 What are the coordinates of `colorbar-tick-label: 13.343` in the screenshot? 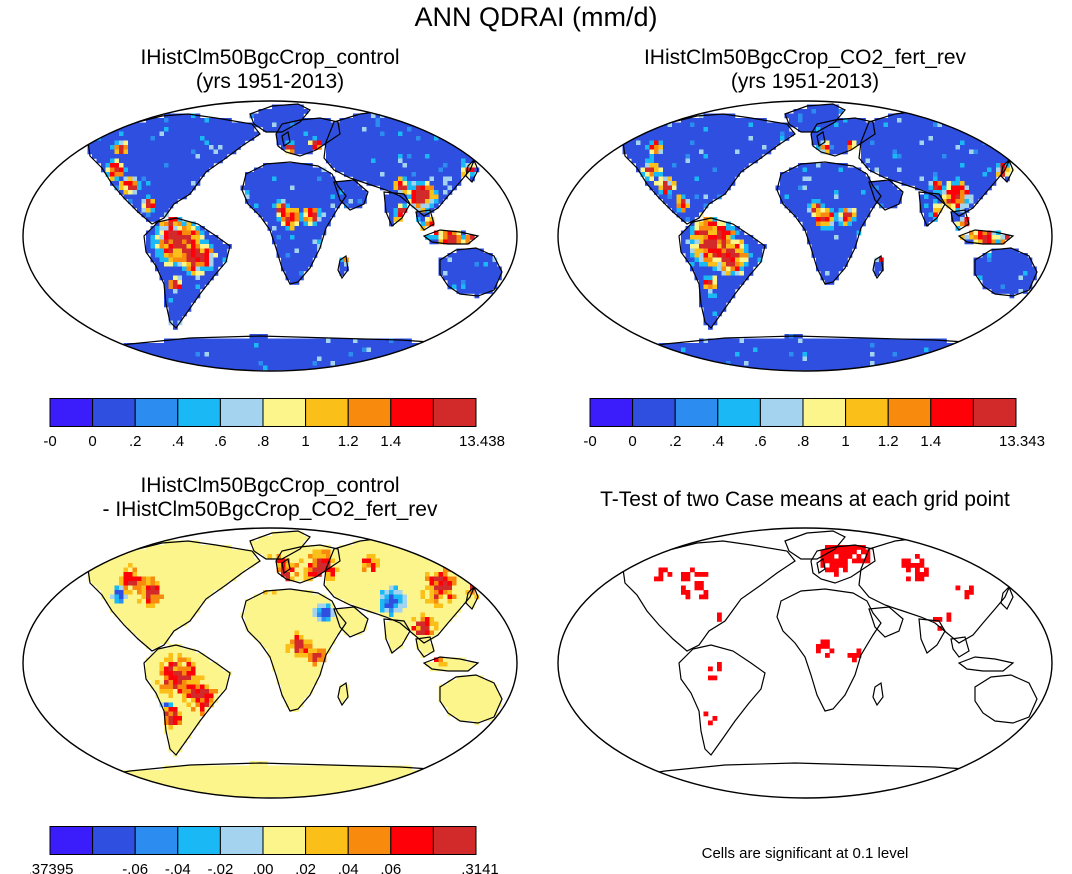 It's located at (1022, 441).